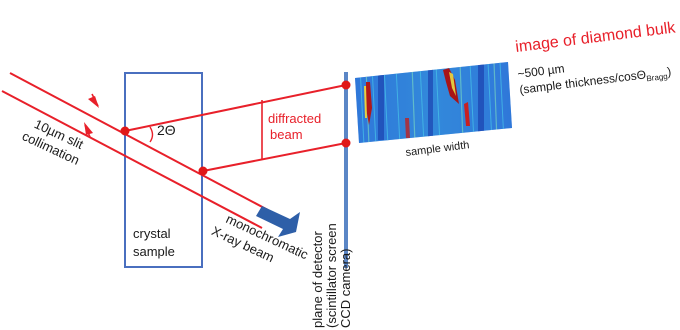 The height and width of the screenshot is (330, 680). What do you see at coordinates (274, 157) in the screenshot?
I see `diffracted-beam-lower` at bounding box center [274, 157].